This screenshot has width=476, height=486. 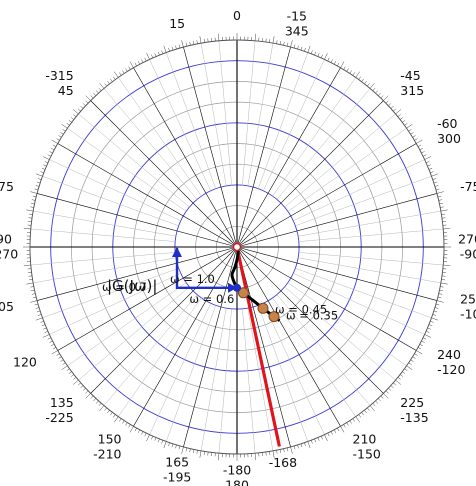 What do you see at coordinates (258, 346) in the screenshot?
I see `phase-line-red` at bounding box center [258, 346].